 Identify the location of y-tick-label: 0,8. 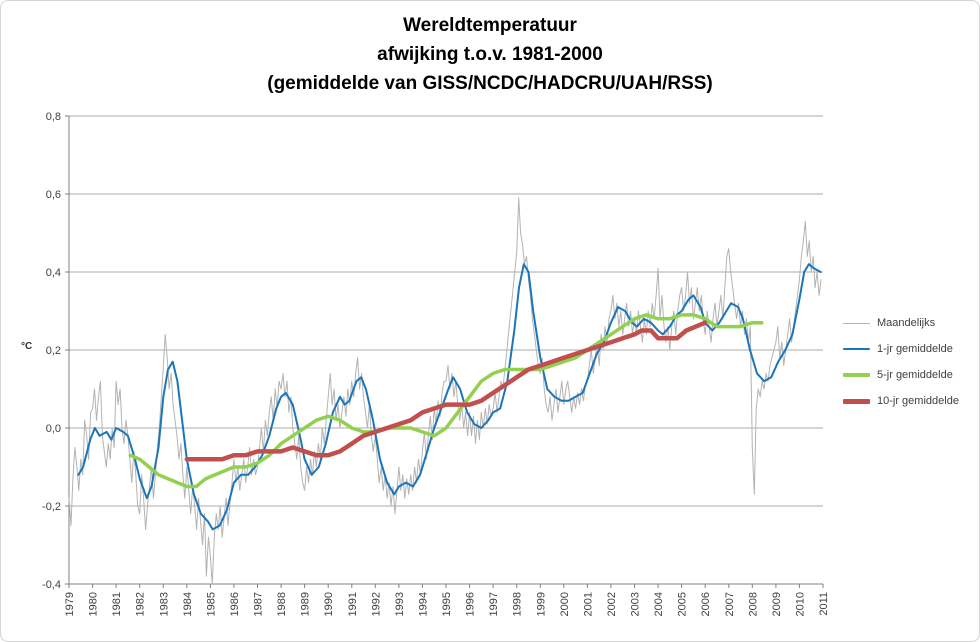
(53, 117).